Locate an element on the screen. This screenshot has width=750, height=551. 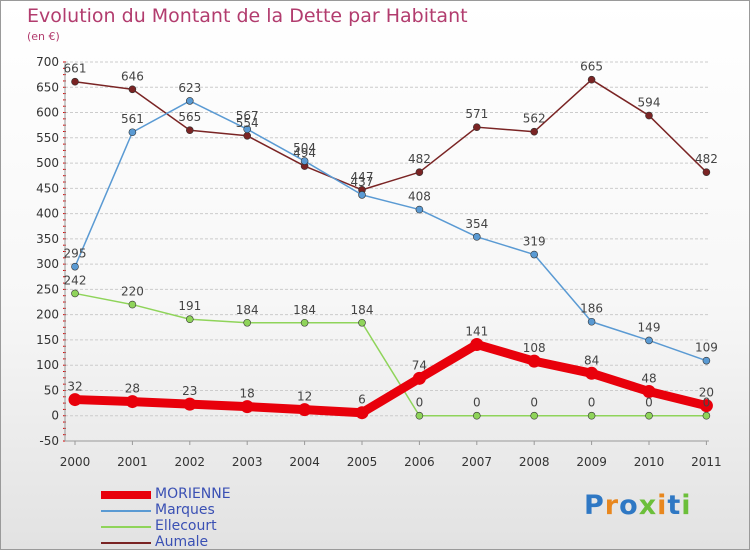
data-label-marques: 319 is located at coordinates (534, 242).